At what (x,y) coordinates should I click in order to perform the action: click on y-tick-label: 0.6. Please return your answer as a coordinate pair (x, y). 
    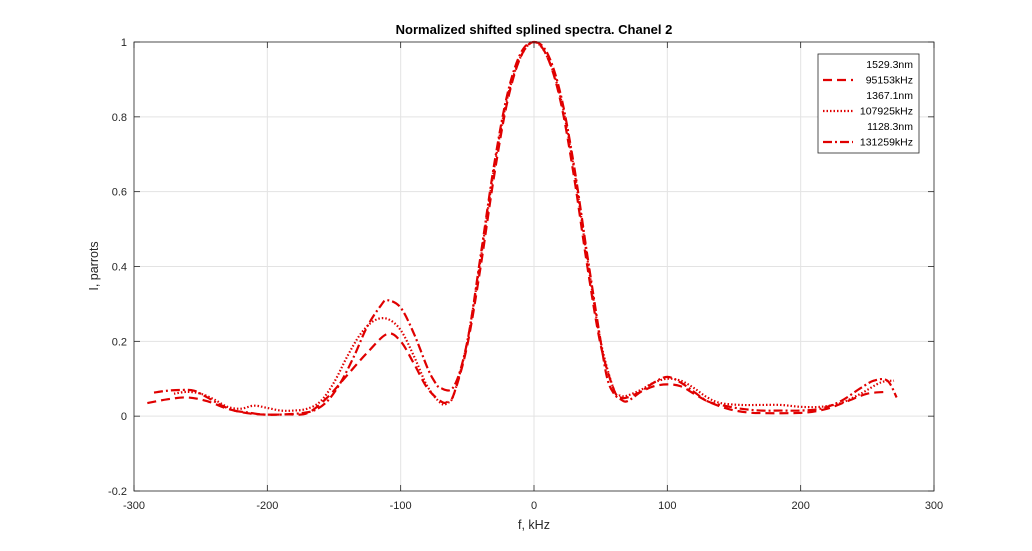
    Looking at the image, I should click on (119, 193).